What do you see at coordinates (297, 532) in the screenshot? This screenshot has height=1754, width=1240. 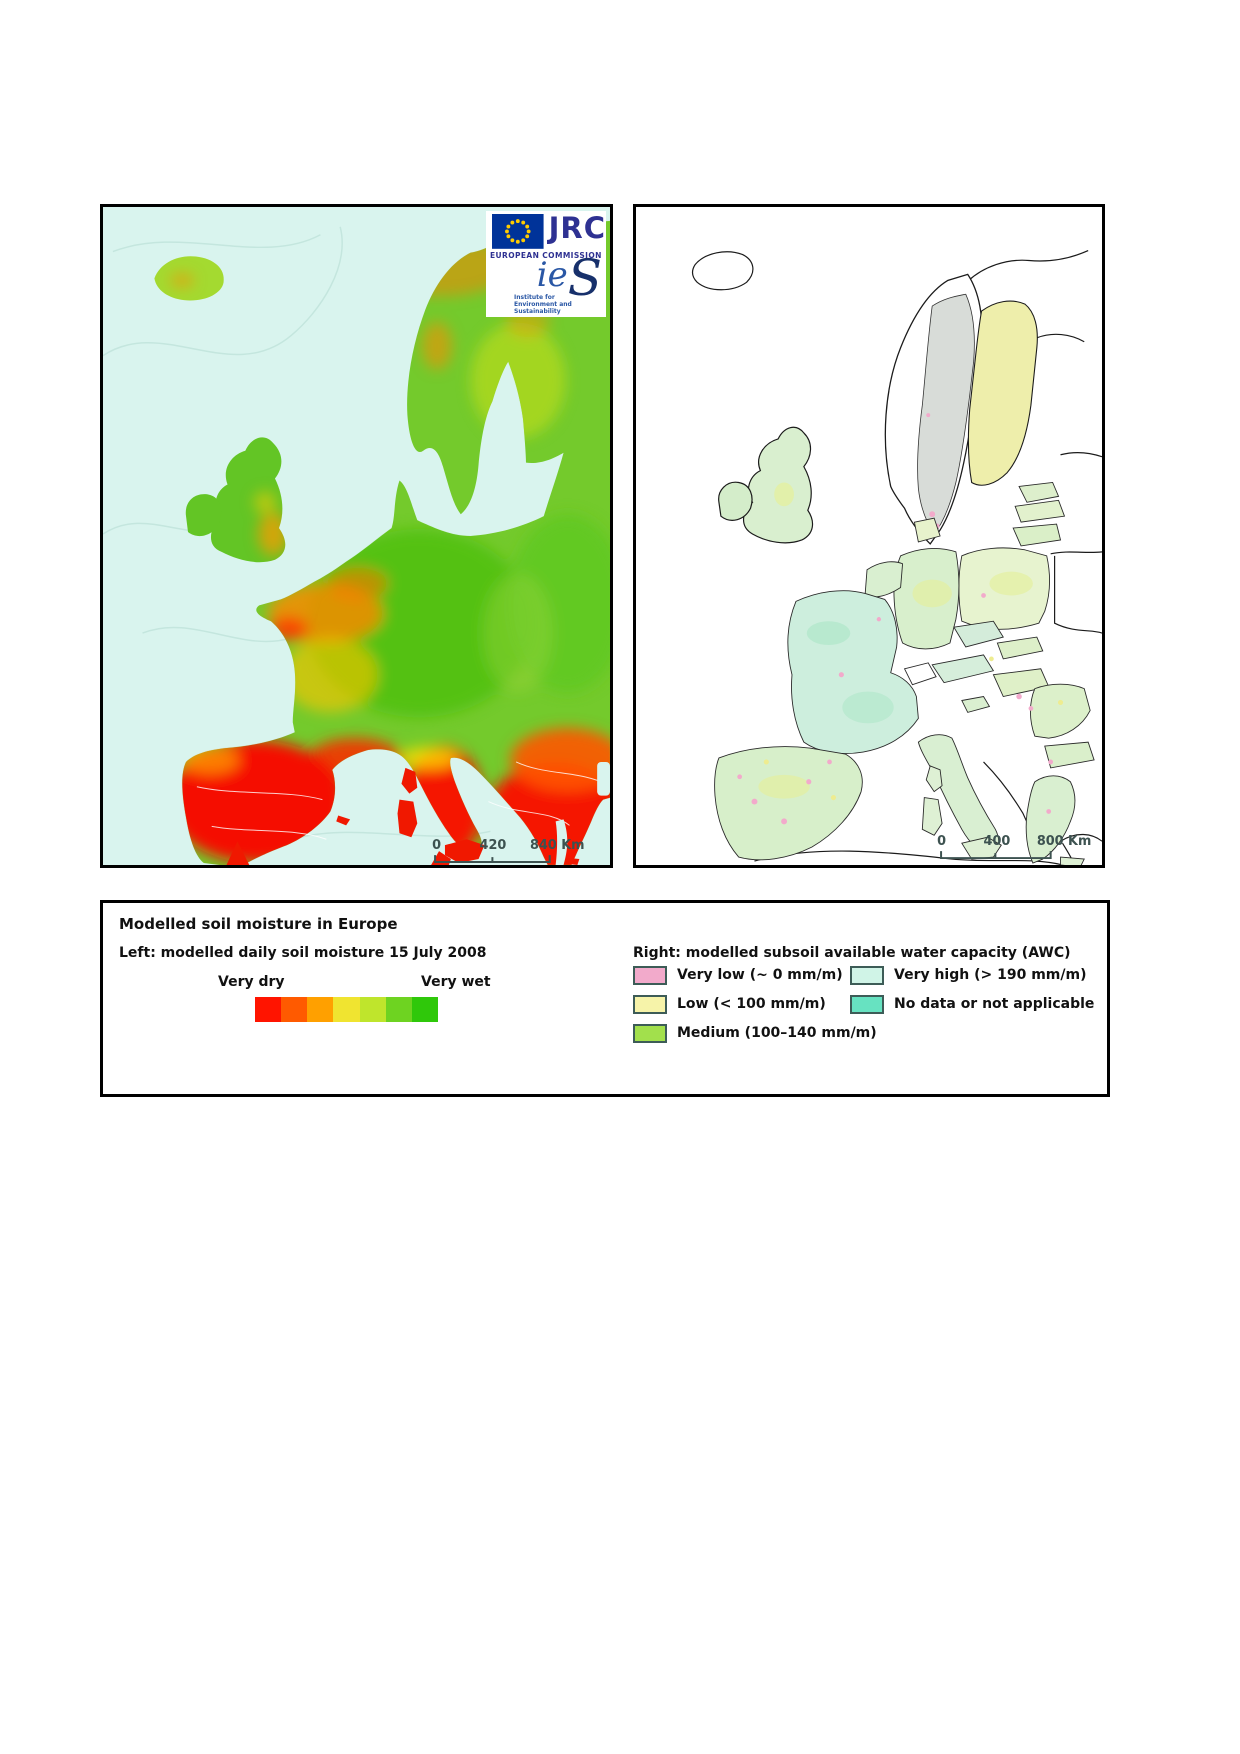 I see `sea-contour-lines` at bounding box center [297, 532].